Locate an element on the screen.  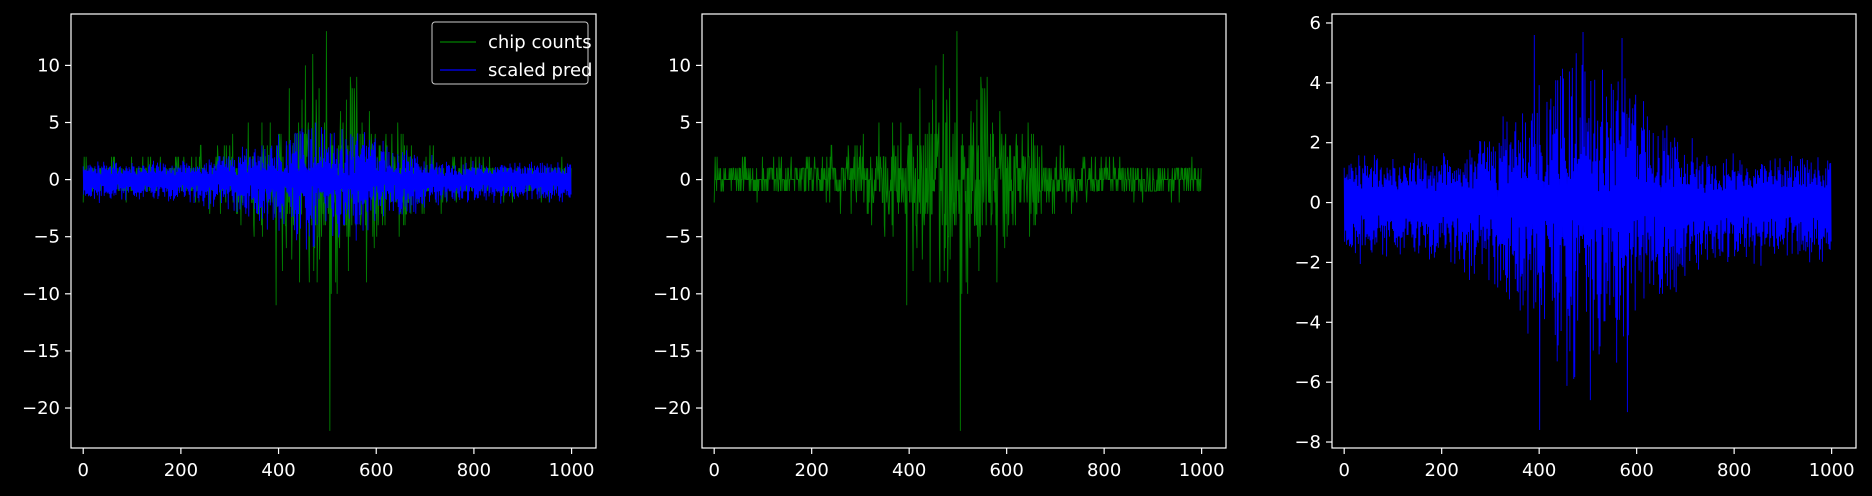
y-tick-label: −6 is located at coordinates (1307, 382).